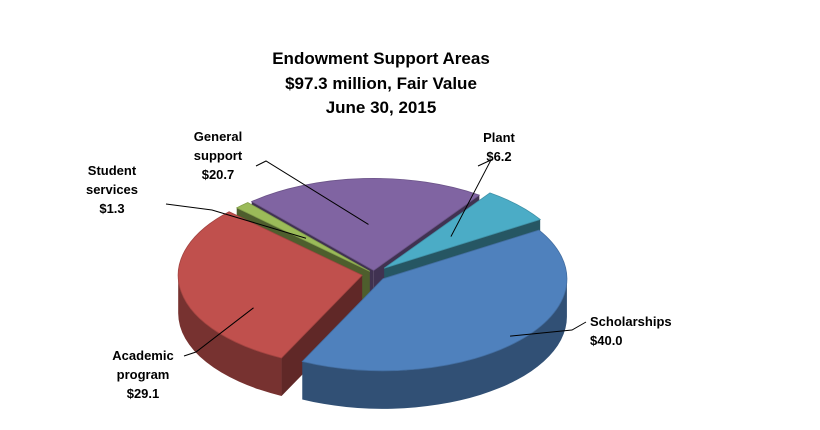  Describe the element at coordinates (218, 174) in the screenshot. I see `slice-value-general-support: $20.7` at that location.